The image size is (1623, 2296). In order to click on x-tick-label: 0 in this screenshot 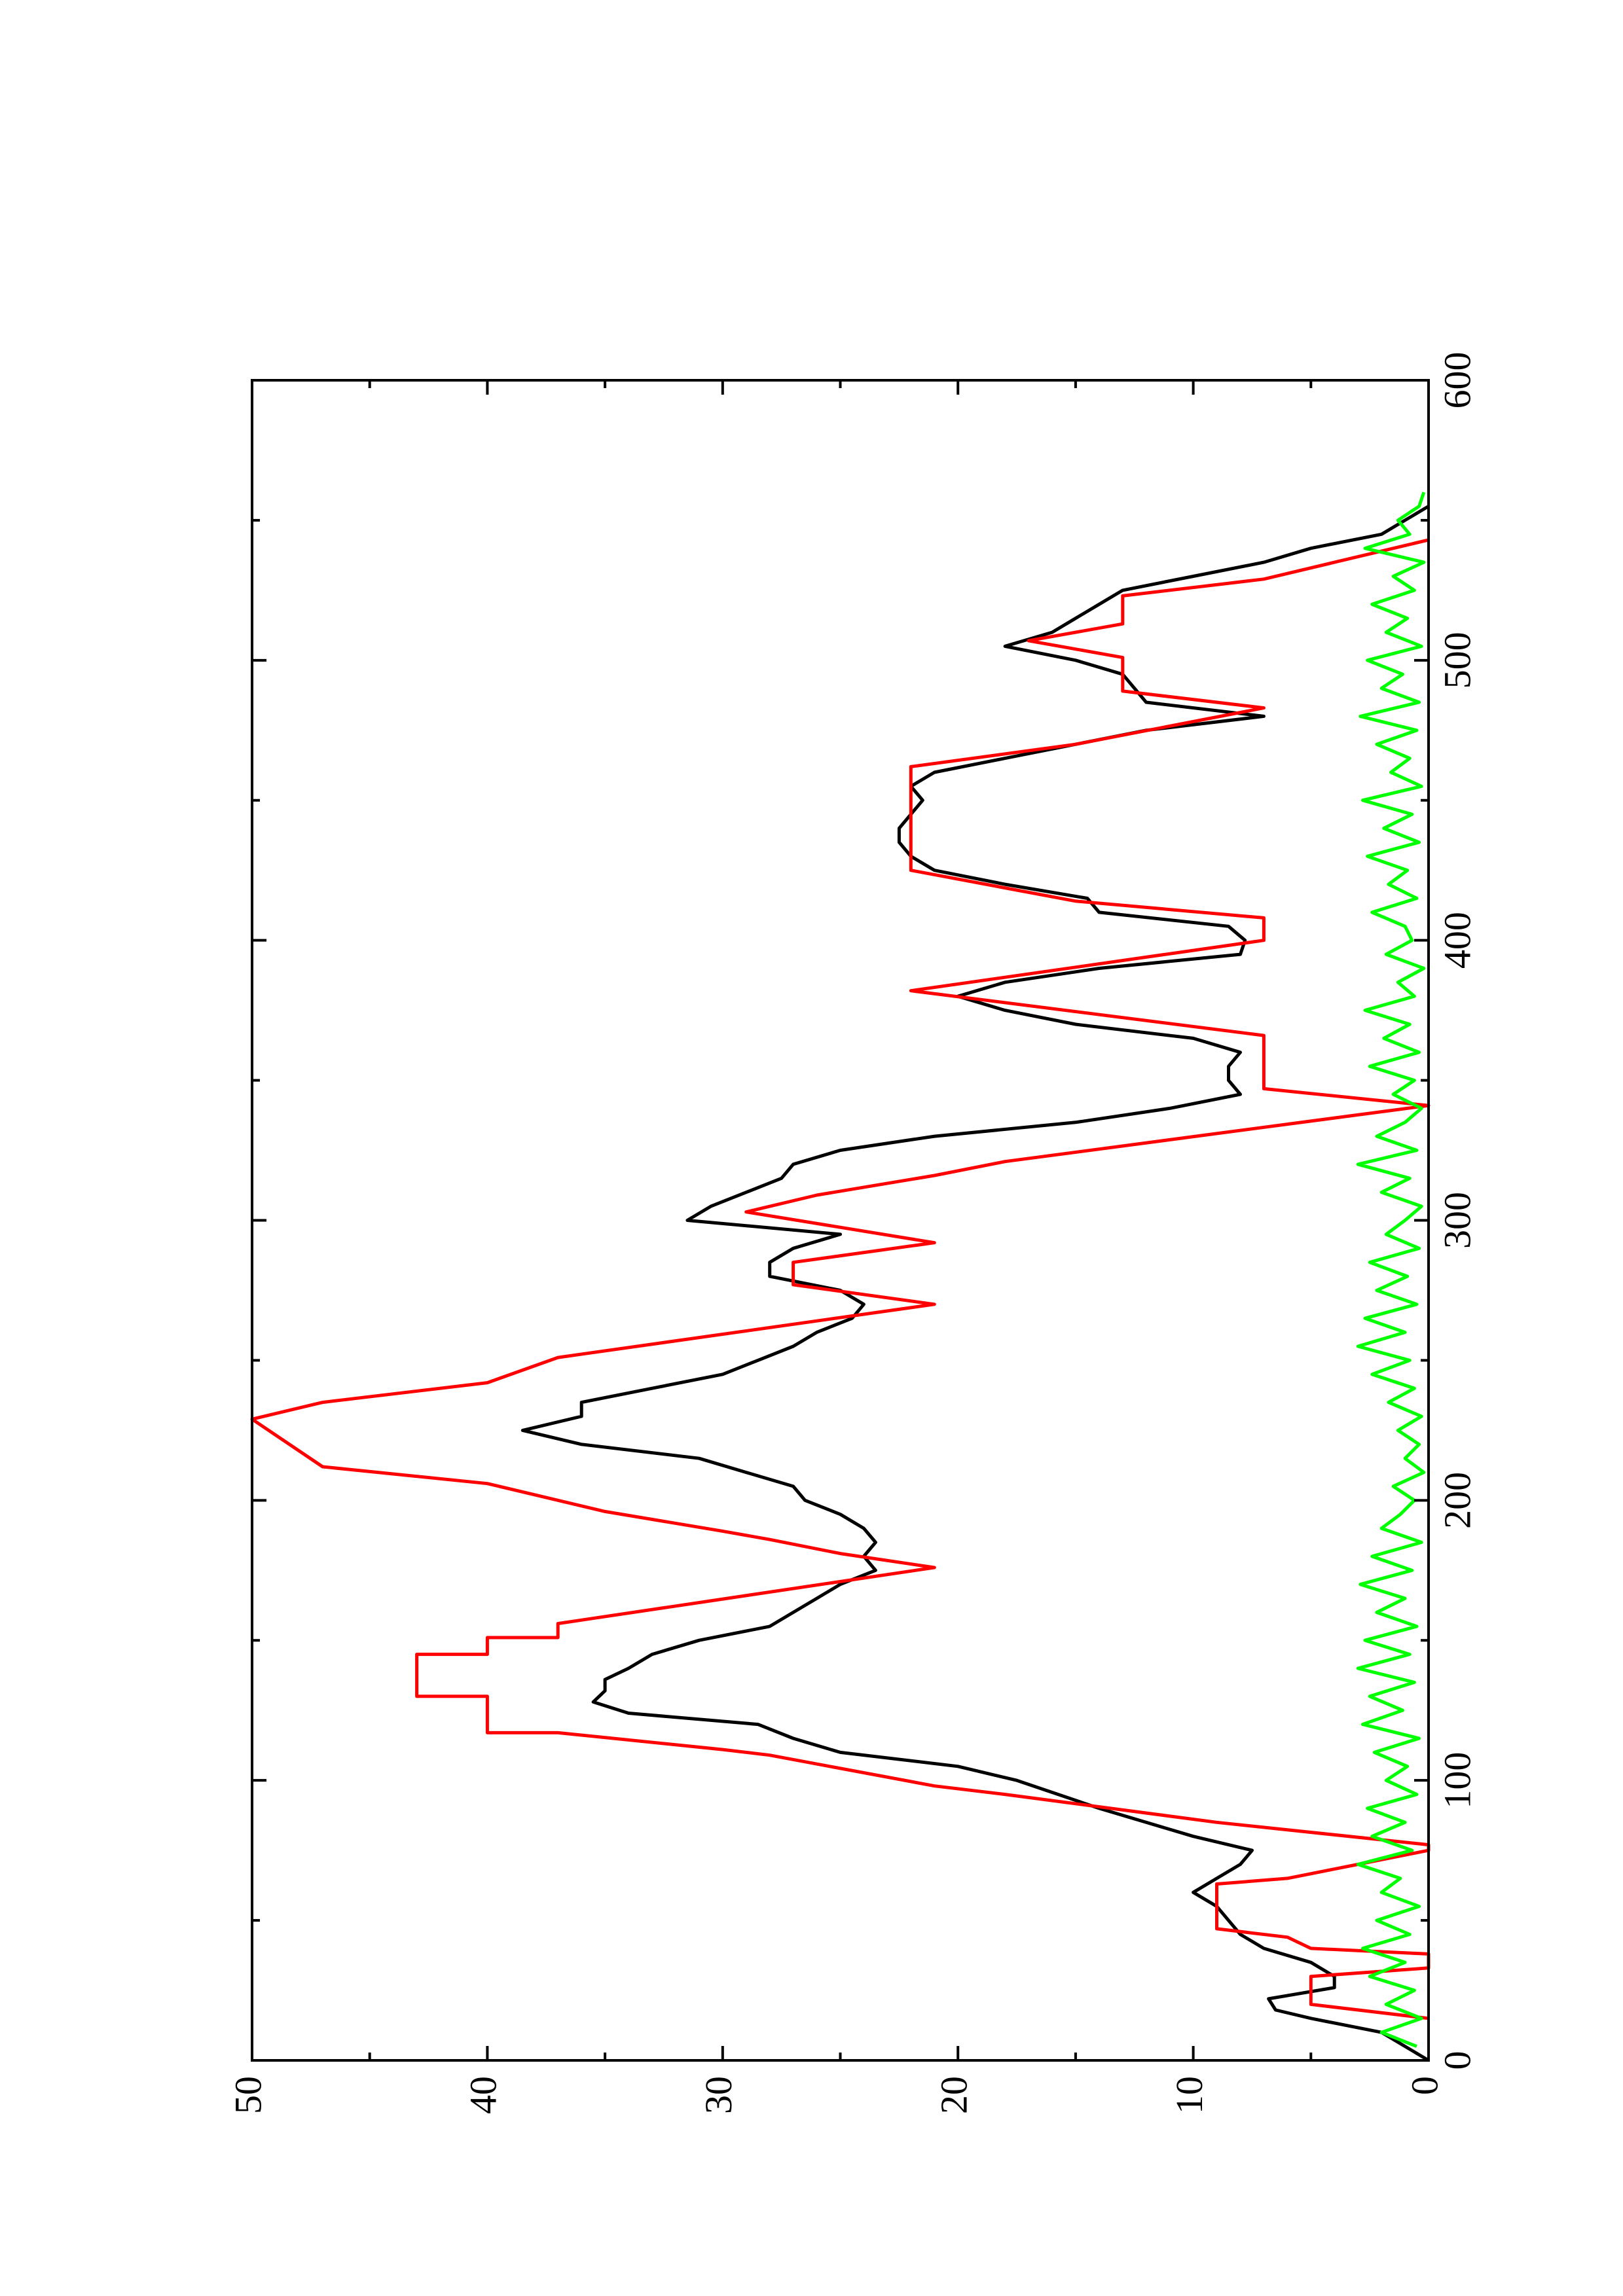, I will do `click(1457, 2060)`.